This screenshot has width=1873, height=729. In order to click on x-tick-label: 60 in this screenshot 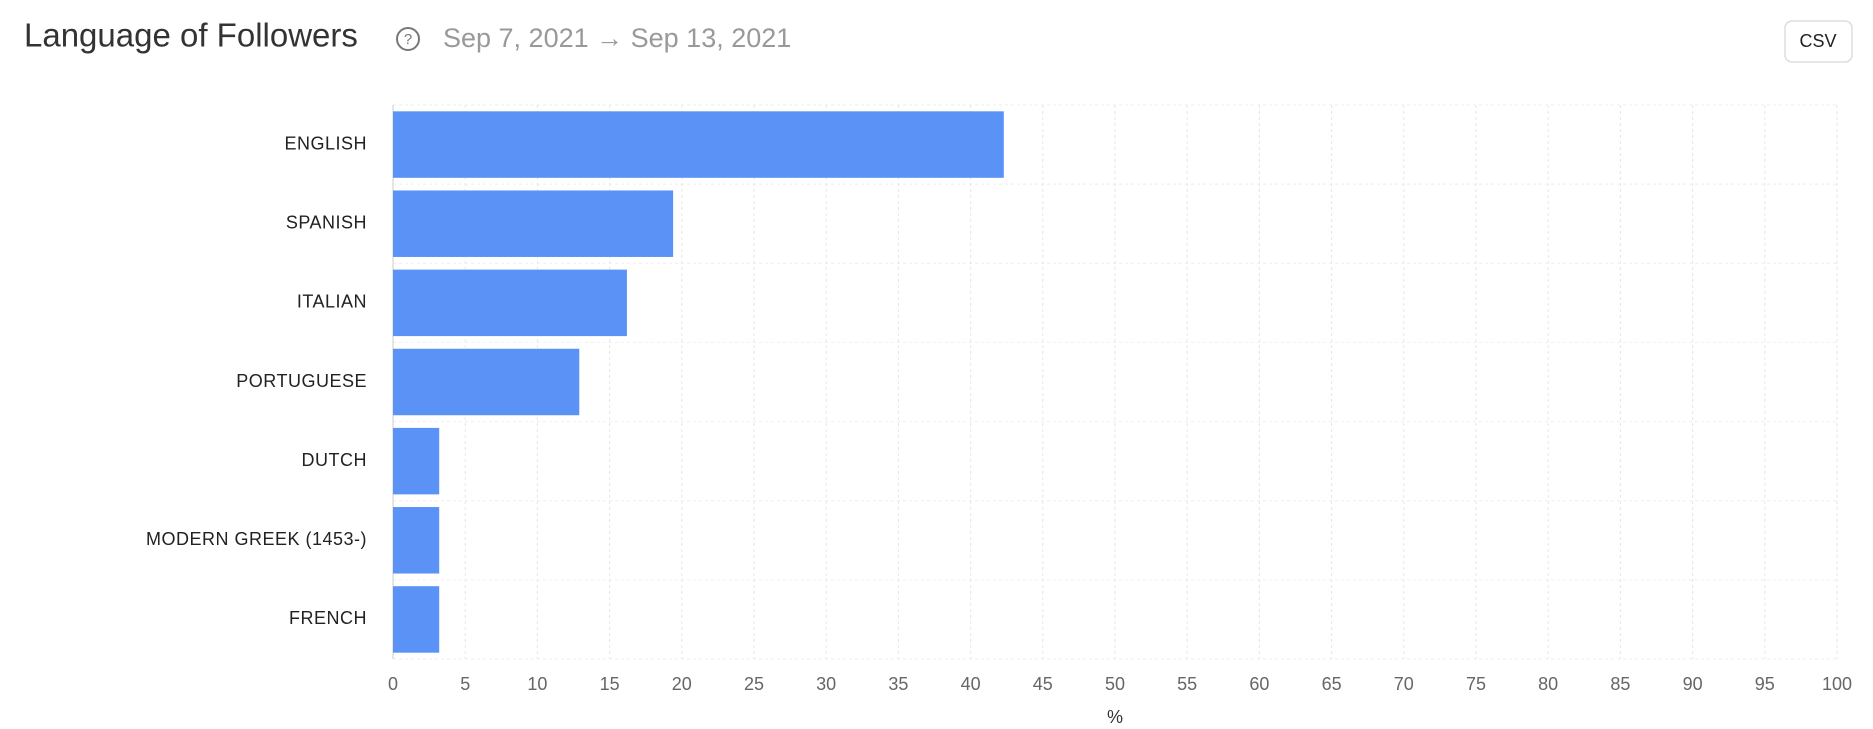, I will do `click(1259, 684)`.